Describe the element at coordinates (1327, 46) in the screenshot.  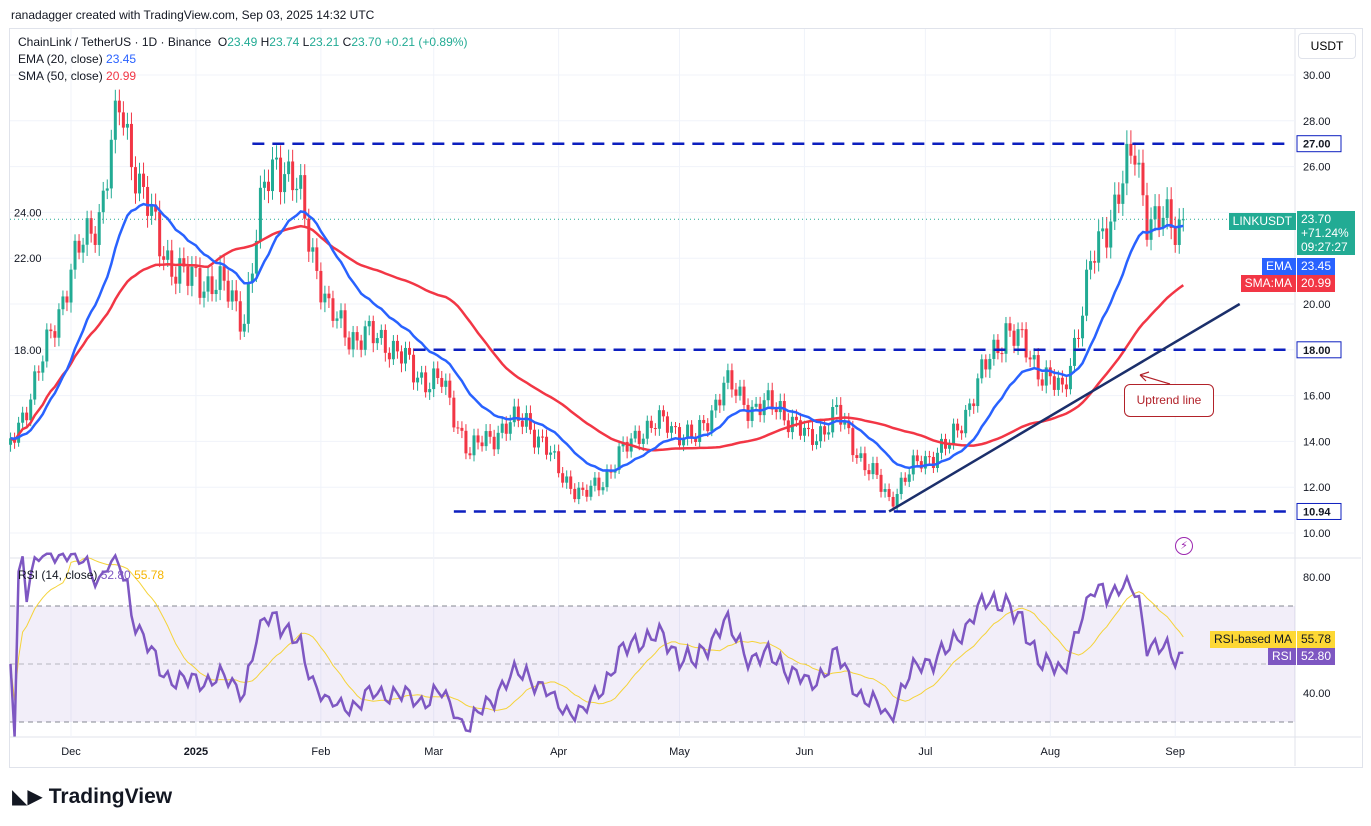
I see `currency-button: USDT` at that location.